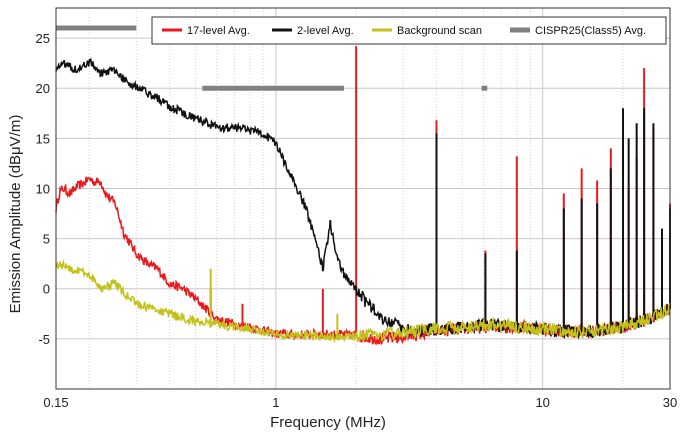  I want to click on x-tick-label: 30, so click(670, 402).